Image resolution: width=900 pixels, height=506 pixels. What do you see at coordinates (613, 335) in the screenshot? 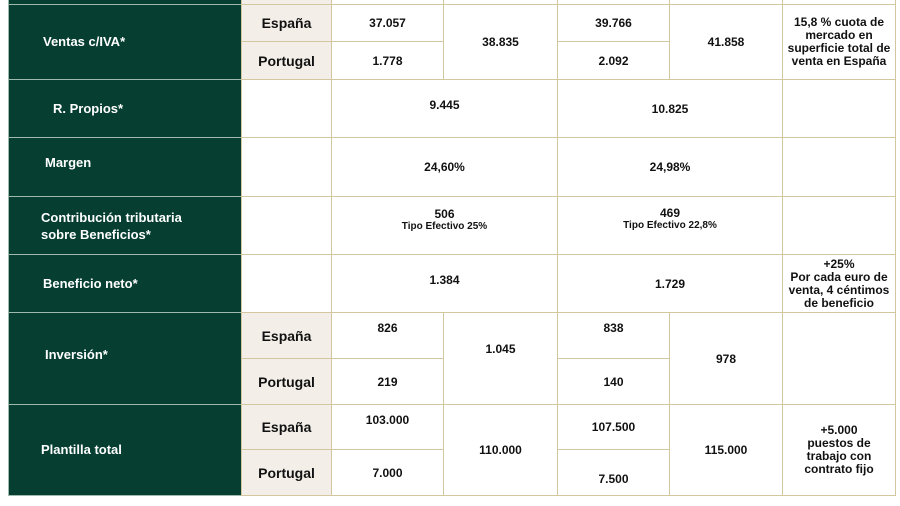
I see `inversion-y2-espana: 838` at bounding box center [613, 335].